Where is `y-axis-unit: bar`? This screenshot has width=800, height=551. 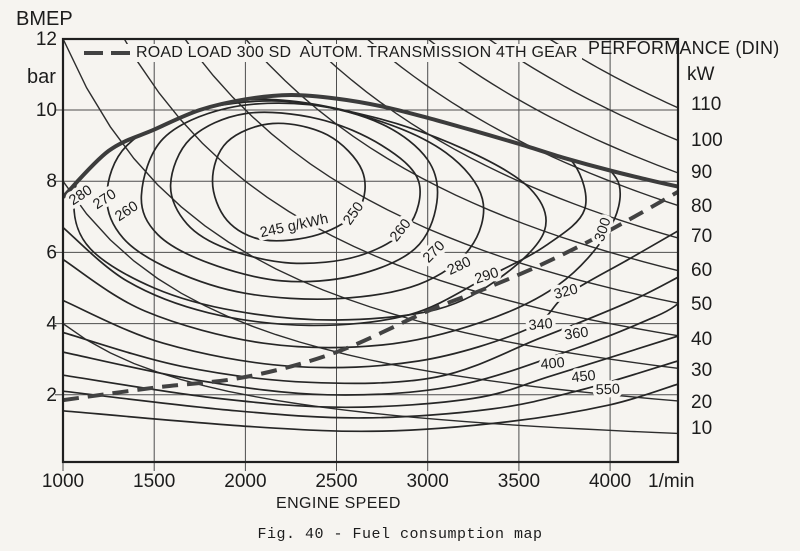 y-axis-unit: bar is located at coordinates (41, 77).